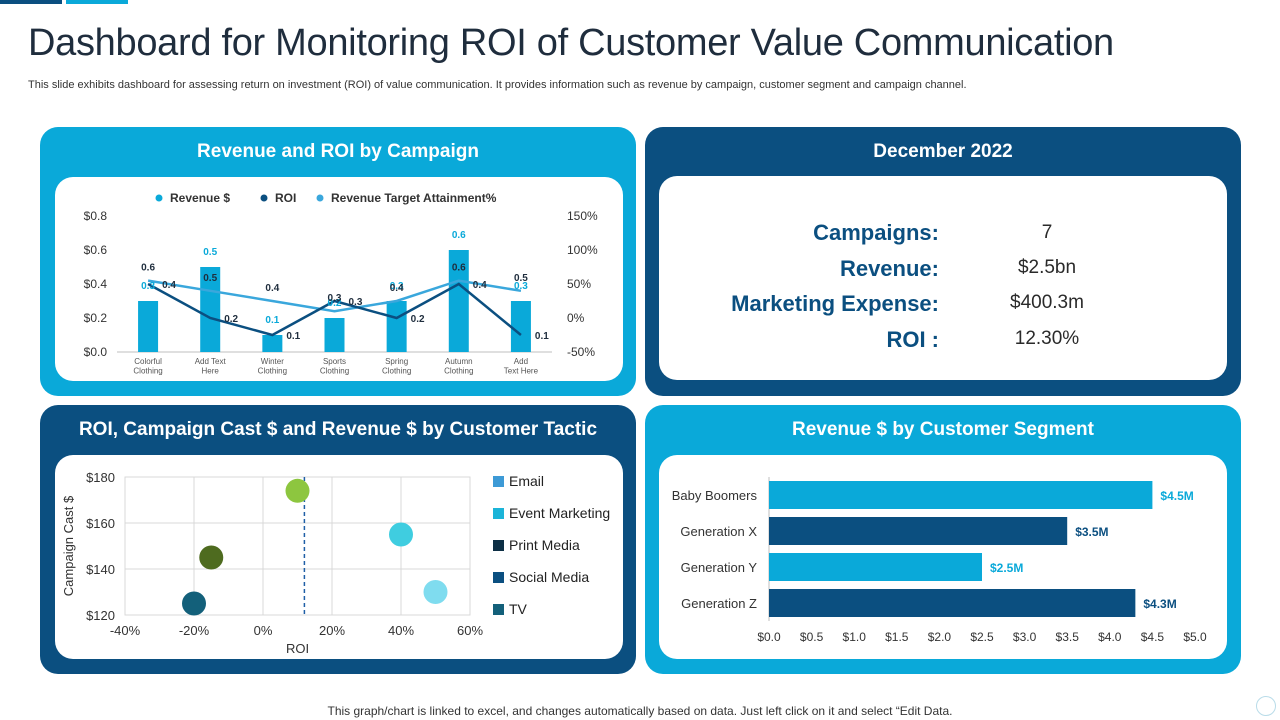 Image resolution: width=1280 pixels, height=720 pixels. I want to click on kpi-campaigns-label: Campaigns:, so click(876, 232).